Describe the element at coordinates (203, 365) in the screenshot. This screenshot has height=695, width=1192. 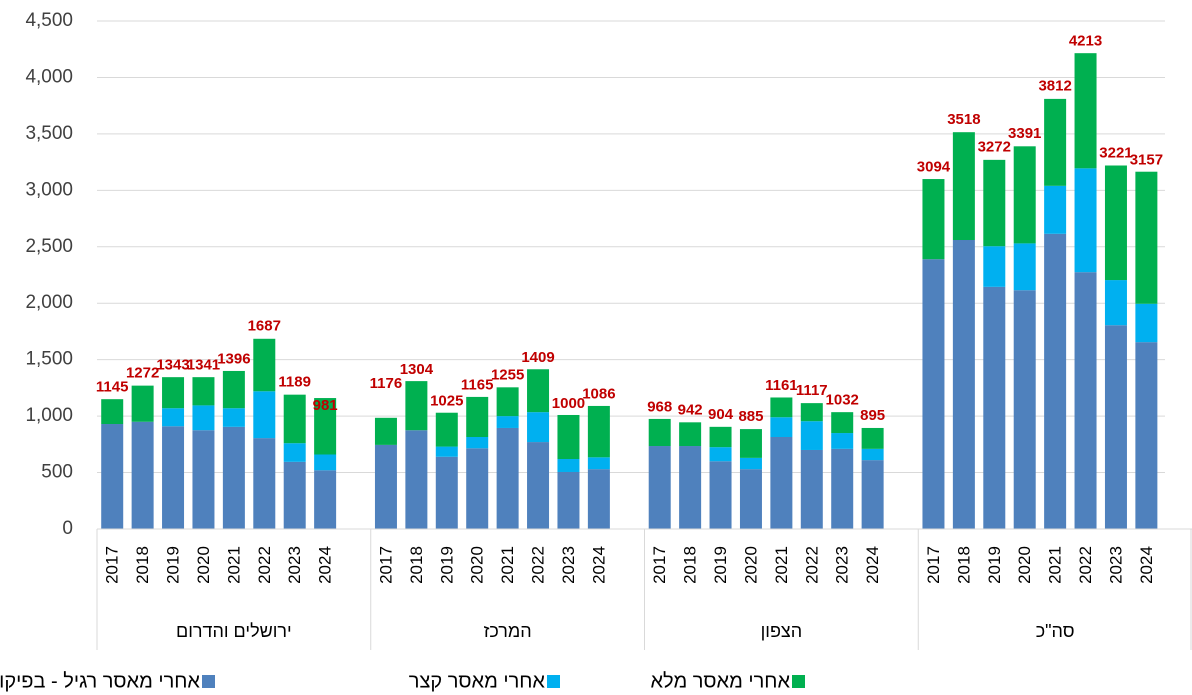
I see `total-label: 1341` at that location.